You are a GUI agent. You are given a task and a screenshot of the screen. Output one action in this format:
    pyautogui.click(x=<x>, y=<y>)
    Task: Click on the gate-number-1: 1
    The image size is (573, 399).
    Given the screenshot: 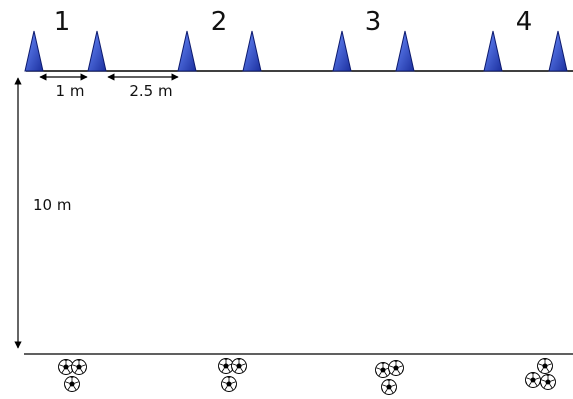 What is the action you would take?
    pyautogui.click(x=62, y=22)
    